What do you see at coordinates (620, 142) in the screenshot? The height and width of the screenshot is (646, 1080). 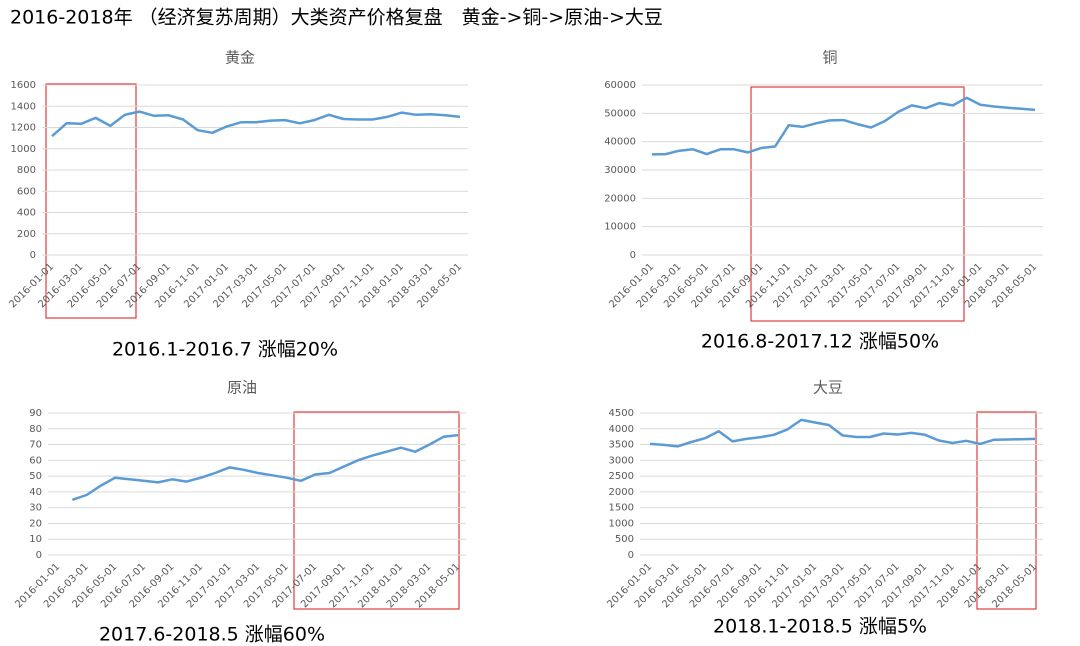 I see `y-tick-label: 40000` at bounding box center [620, 142].